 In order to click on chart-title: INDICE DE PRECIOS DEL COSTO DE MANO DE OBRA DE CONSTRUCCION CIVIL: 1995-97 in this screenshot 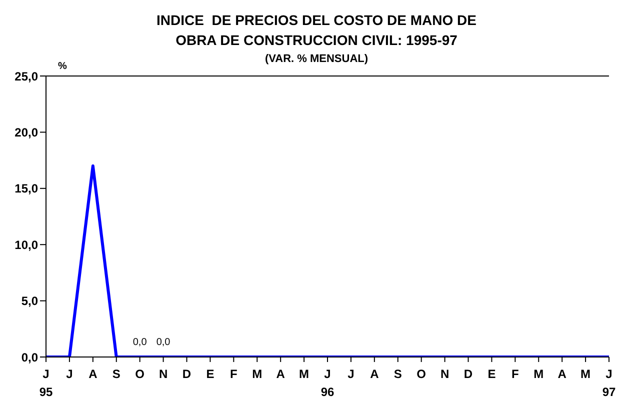, I will do `click(317, 30)`.